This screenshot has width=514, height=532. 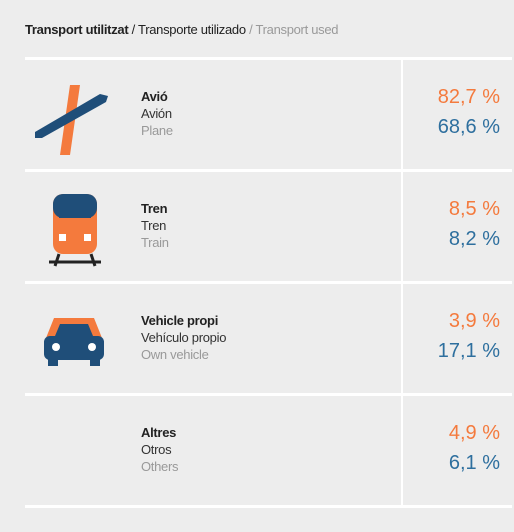 I want to click on percent-bottom: 17,1 %, so click(x=468, y=351).